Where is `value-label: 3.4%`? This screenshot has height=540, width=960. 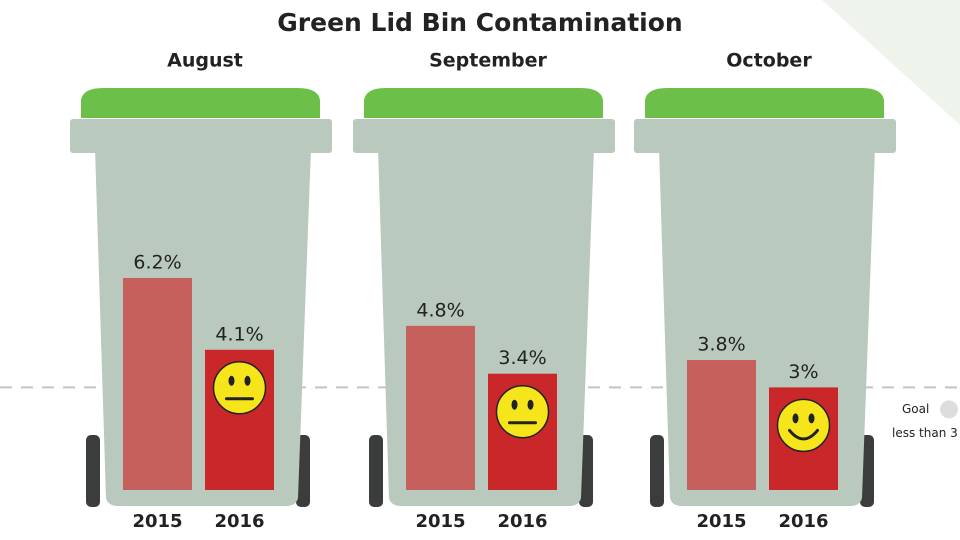
value-label: 3.4% is located at coordinates (522, 358).